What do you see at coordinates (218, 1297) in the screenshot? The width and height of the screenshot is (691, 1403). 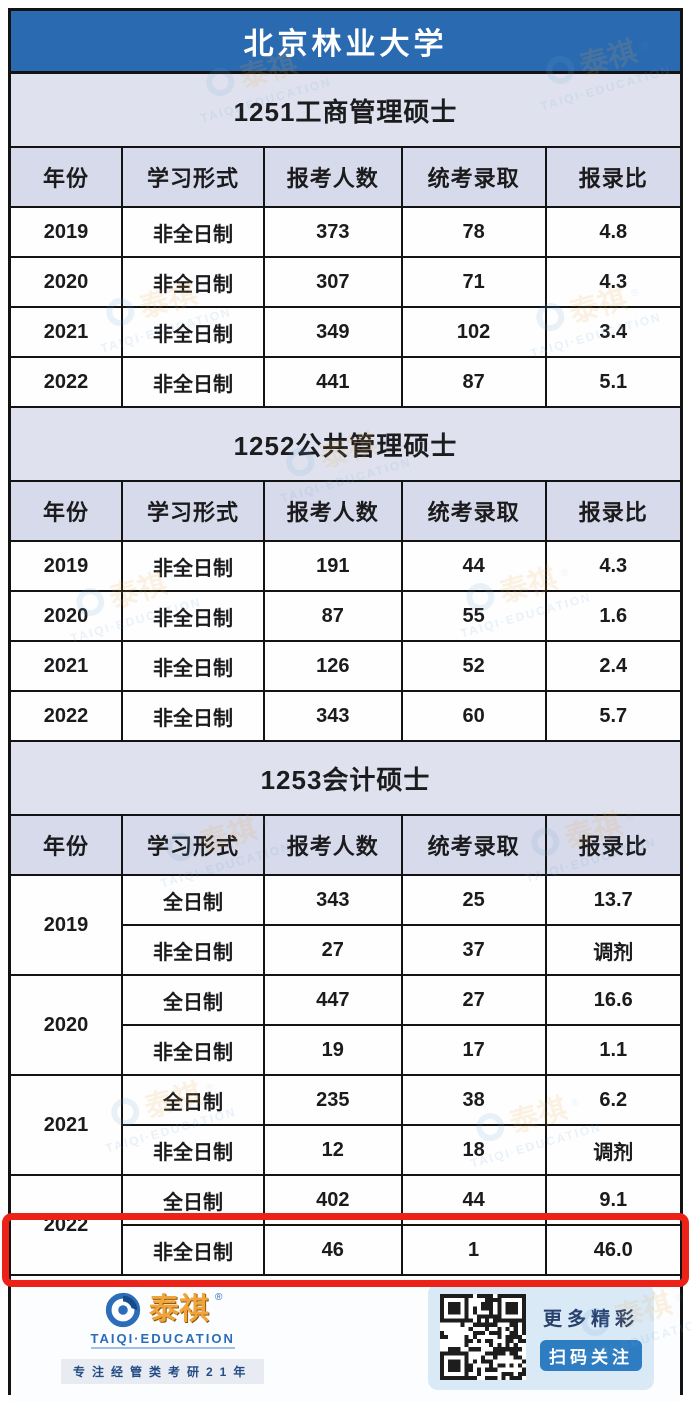 I see `registered-mark: ®` at bounding box center [218, 1297].